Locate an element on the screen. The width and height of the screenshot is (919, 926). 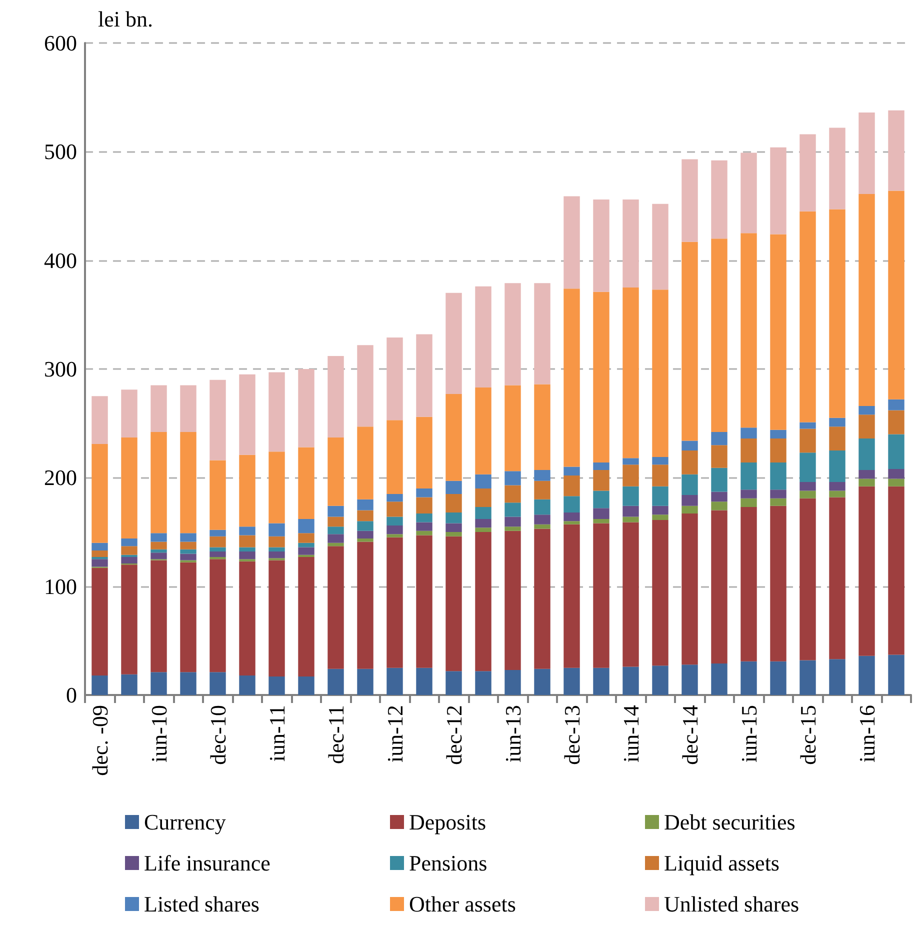
legend-label: Pensions is located at coordinates (448, 863).